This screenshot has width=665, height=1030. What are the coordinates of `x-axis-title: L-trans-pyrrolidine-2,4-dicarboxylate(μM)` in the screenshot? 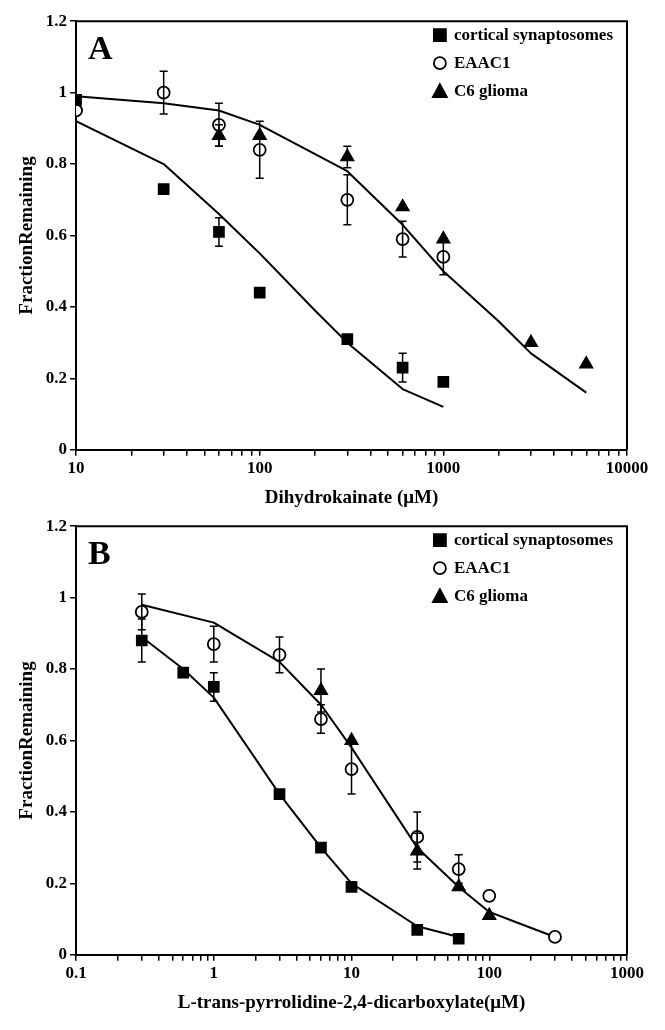 It's located at (351, 1001).